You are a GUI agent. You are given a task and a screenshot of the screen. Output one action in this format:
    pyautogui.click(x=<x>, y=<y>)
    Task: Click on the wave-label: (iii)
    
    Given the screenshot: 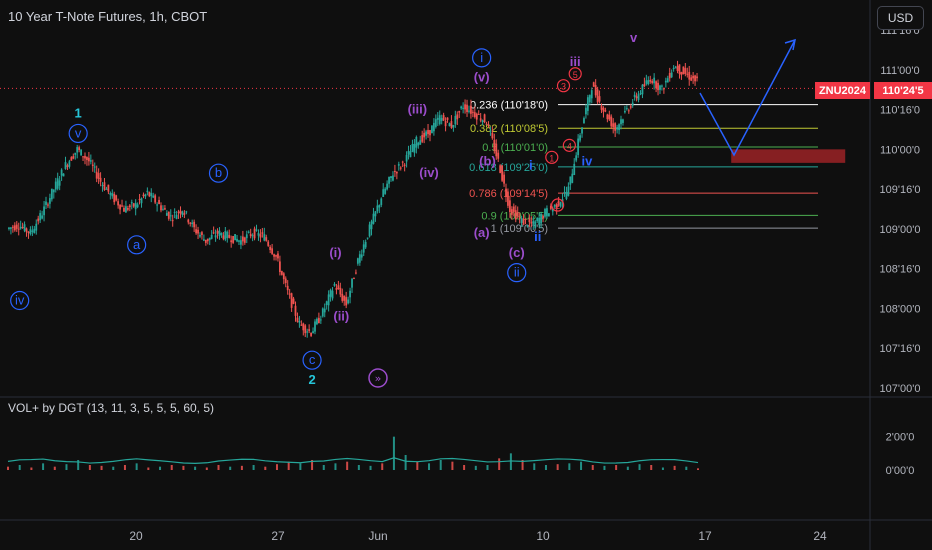 What is the action you would take?
    pyautogui.click(x=418, y=109)
    